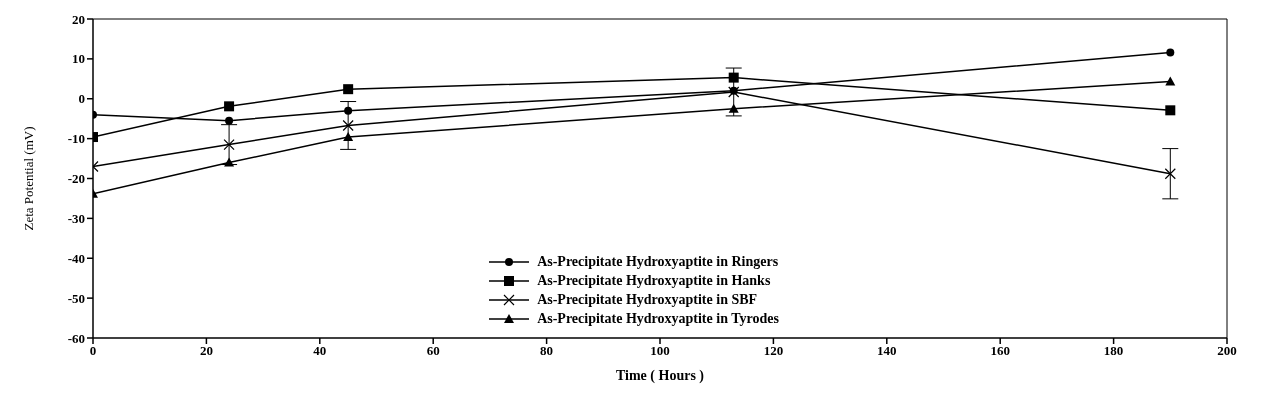 Image resolution: width=1268 pixels, height=408 pixels. I want to click on y-tick-label: -50, so click(76, 298).